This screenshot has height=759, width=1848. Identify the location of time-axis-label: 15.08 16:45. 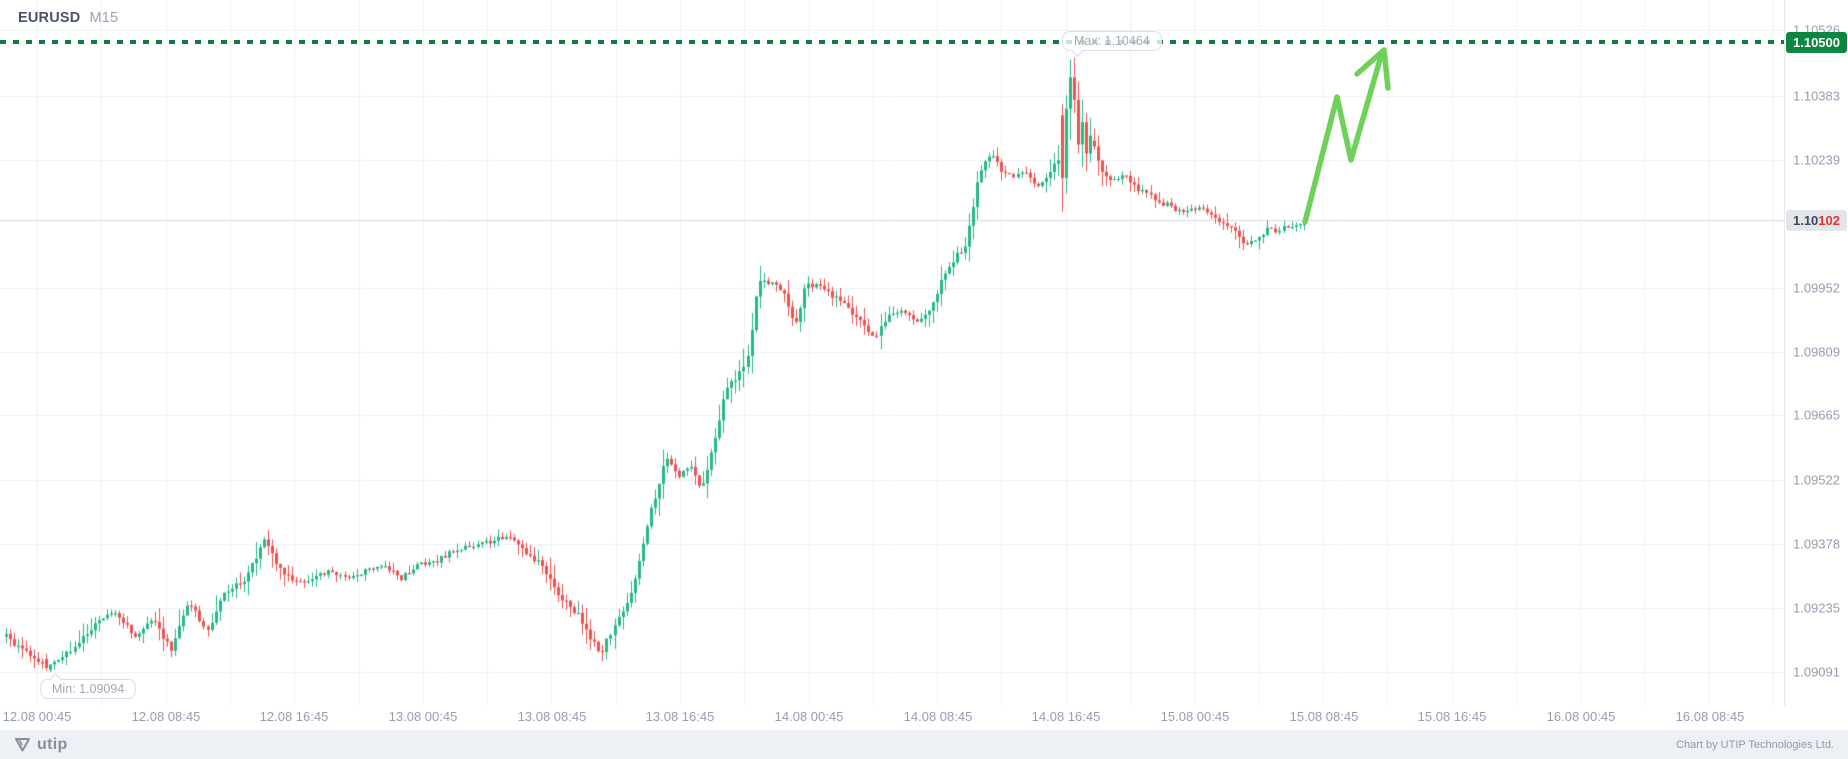
(1452, 716).